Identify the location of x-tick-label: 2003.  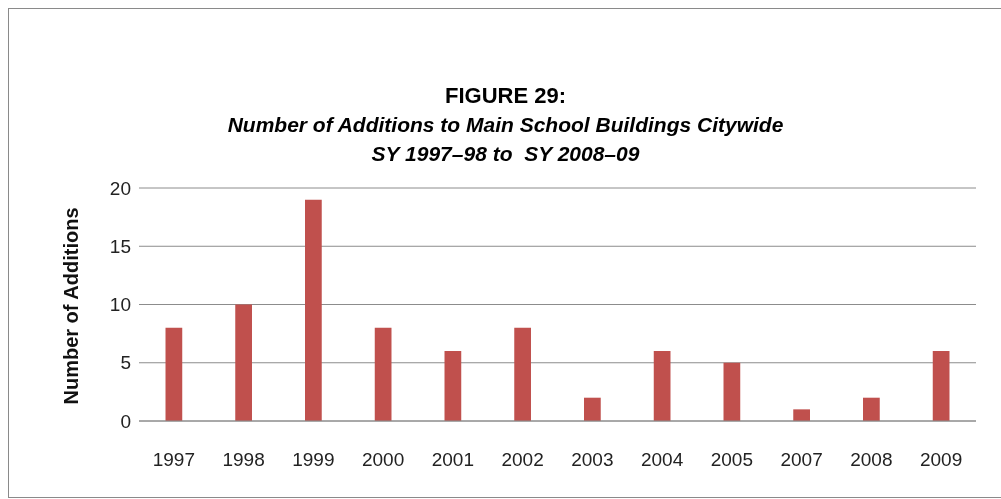
(592, 460).